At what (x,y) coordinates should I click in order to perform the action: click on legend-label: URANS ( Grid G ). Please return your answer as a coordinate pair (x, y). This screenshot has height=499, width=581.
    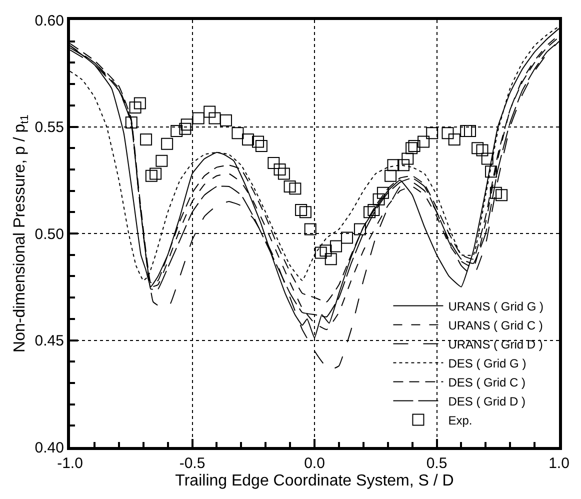
    Looking at the image, I should click on (496, 306).